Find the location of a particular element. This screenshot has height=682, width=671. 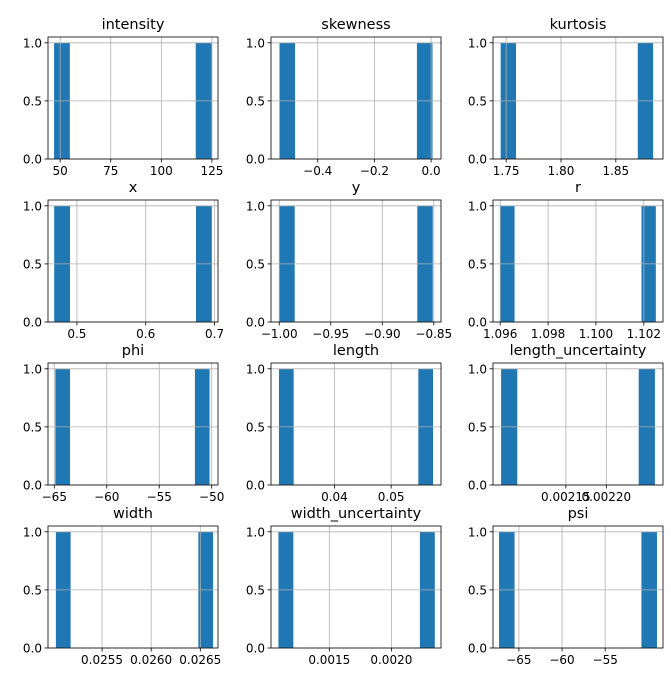

x-tick-label: 1.102 is located at coordinates (644, 334).